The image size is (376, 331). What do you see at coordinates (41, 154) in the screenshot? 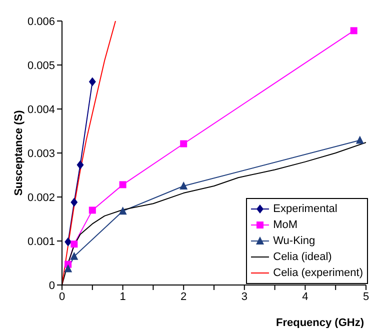
I see `y-tick-label: 0.003` at bounding box center [41, 154].